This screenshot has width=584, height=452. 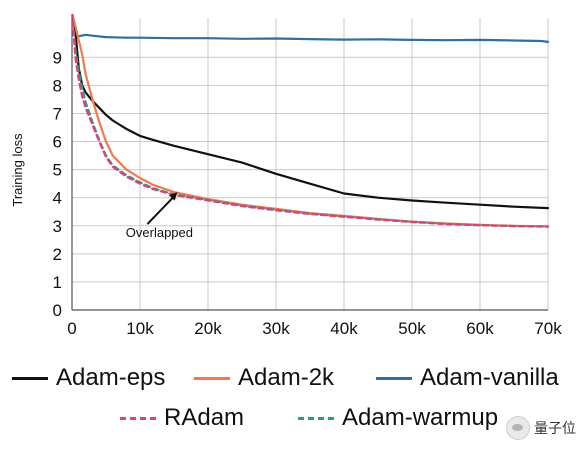 I want to click on wechat-account-icon, so click(x=518, y=428).